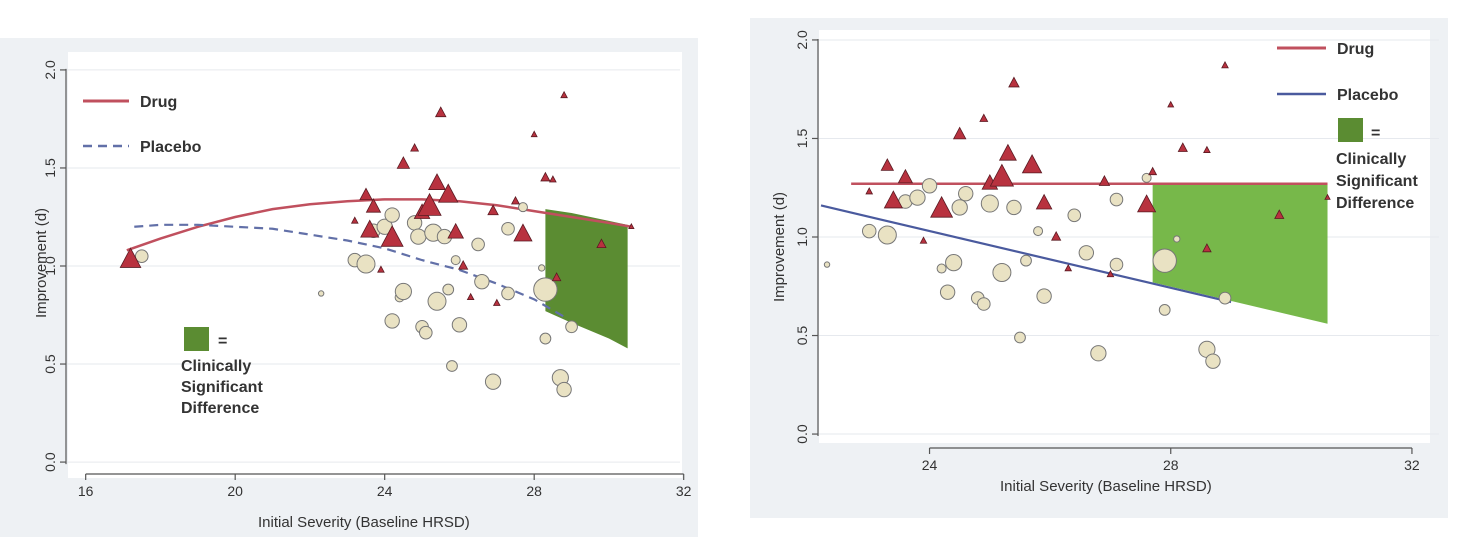 The image size is (1460, 542). What do you see at coordinates (684, 491) in the screenshot?
I see `left-x-tick-label: 32` at bounding box center [684, 491].